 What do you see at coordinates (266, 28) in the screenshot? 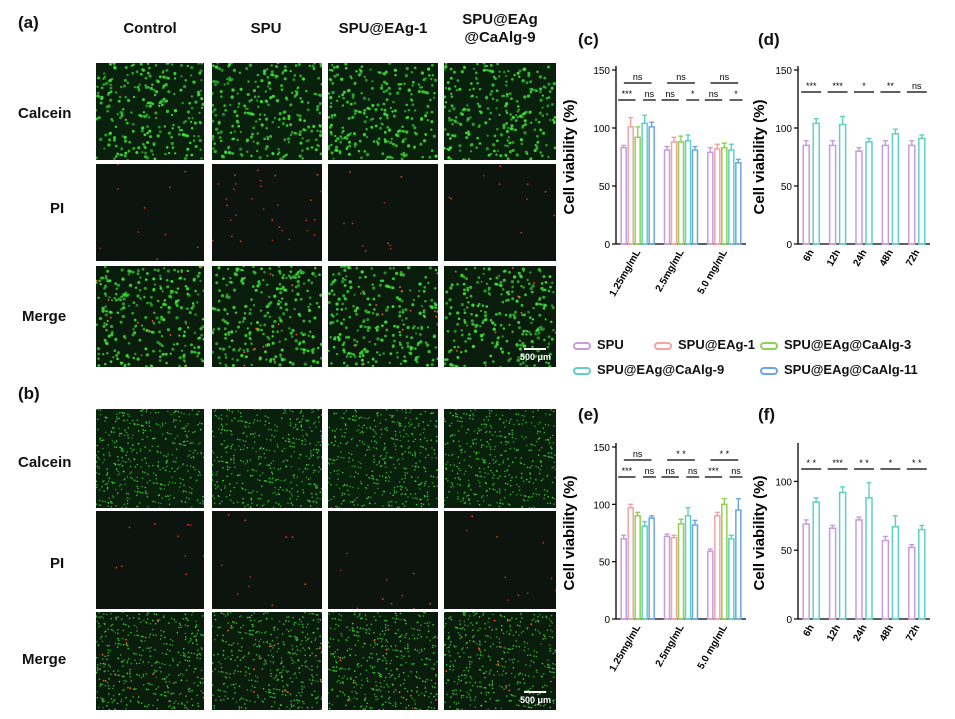
I see `column-label-spu: SPU` at bounding box center [266, 28].